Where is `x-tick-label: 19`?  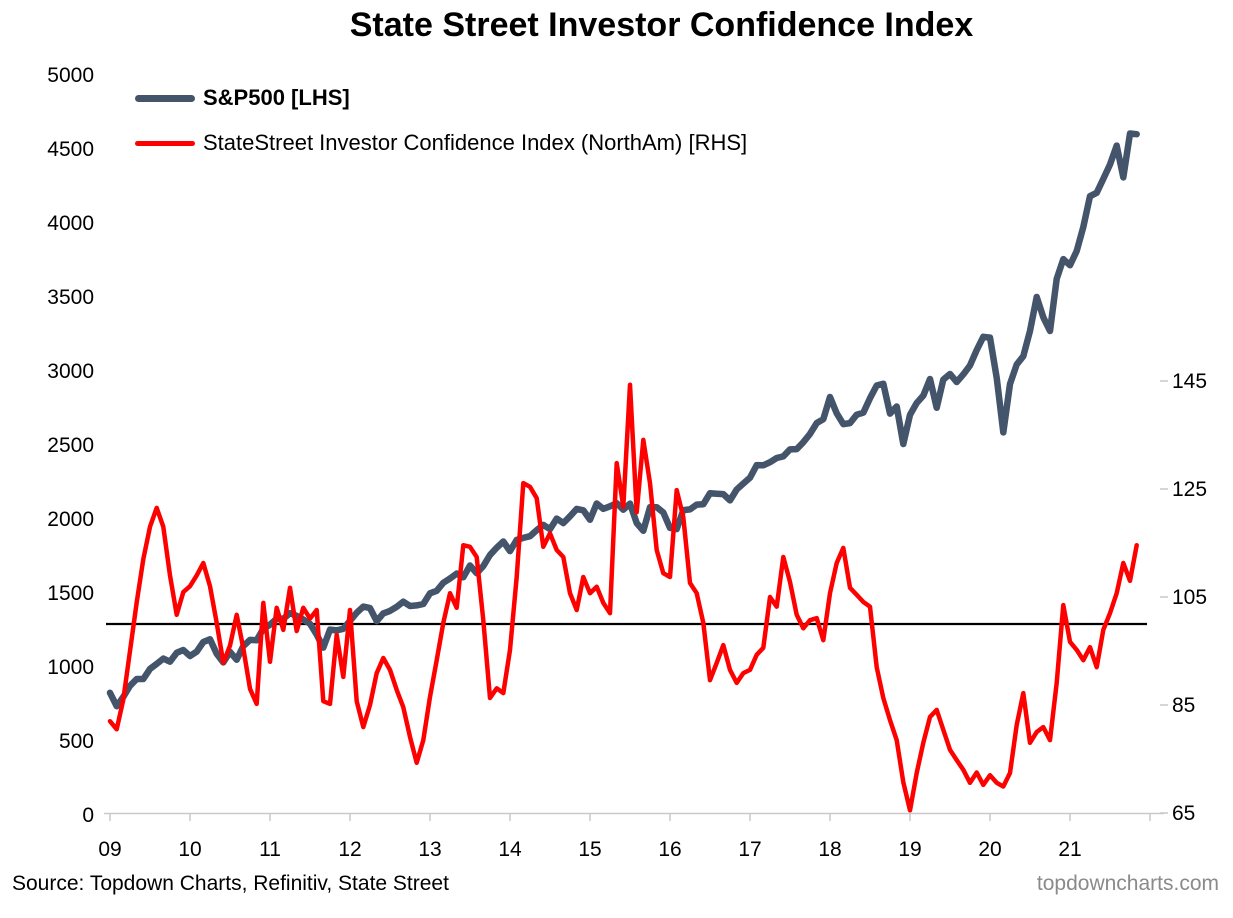
x-tick-label: 19 is located at coordinates (910, 849).